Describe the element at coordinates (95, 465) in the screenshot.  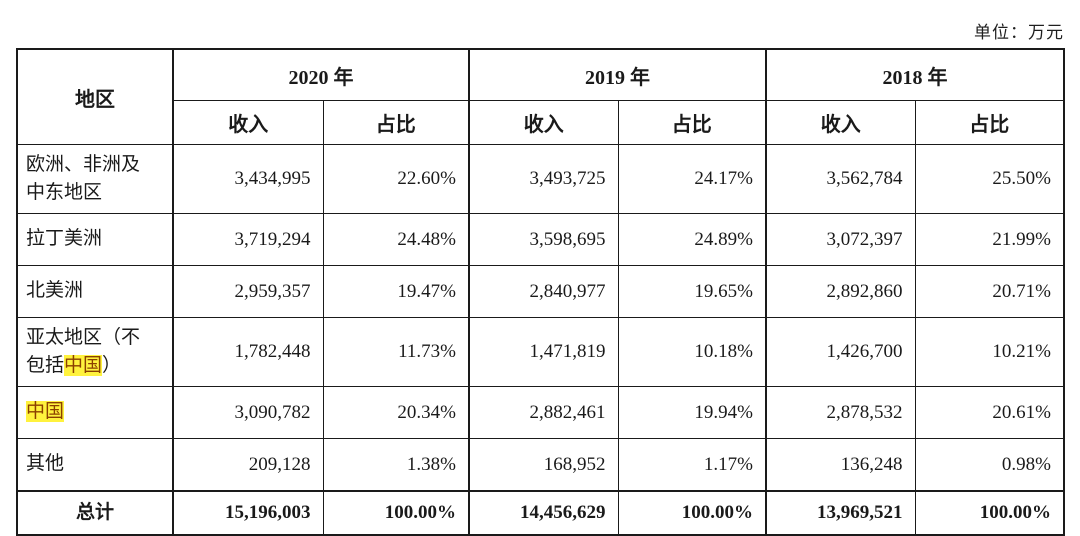
I see `region-cell: 其他` at that location.